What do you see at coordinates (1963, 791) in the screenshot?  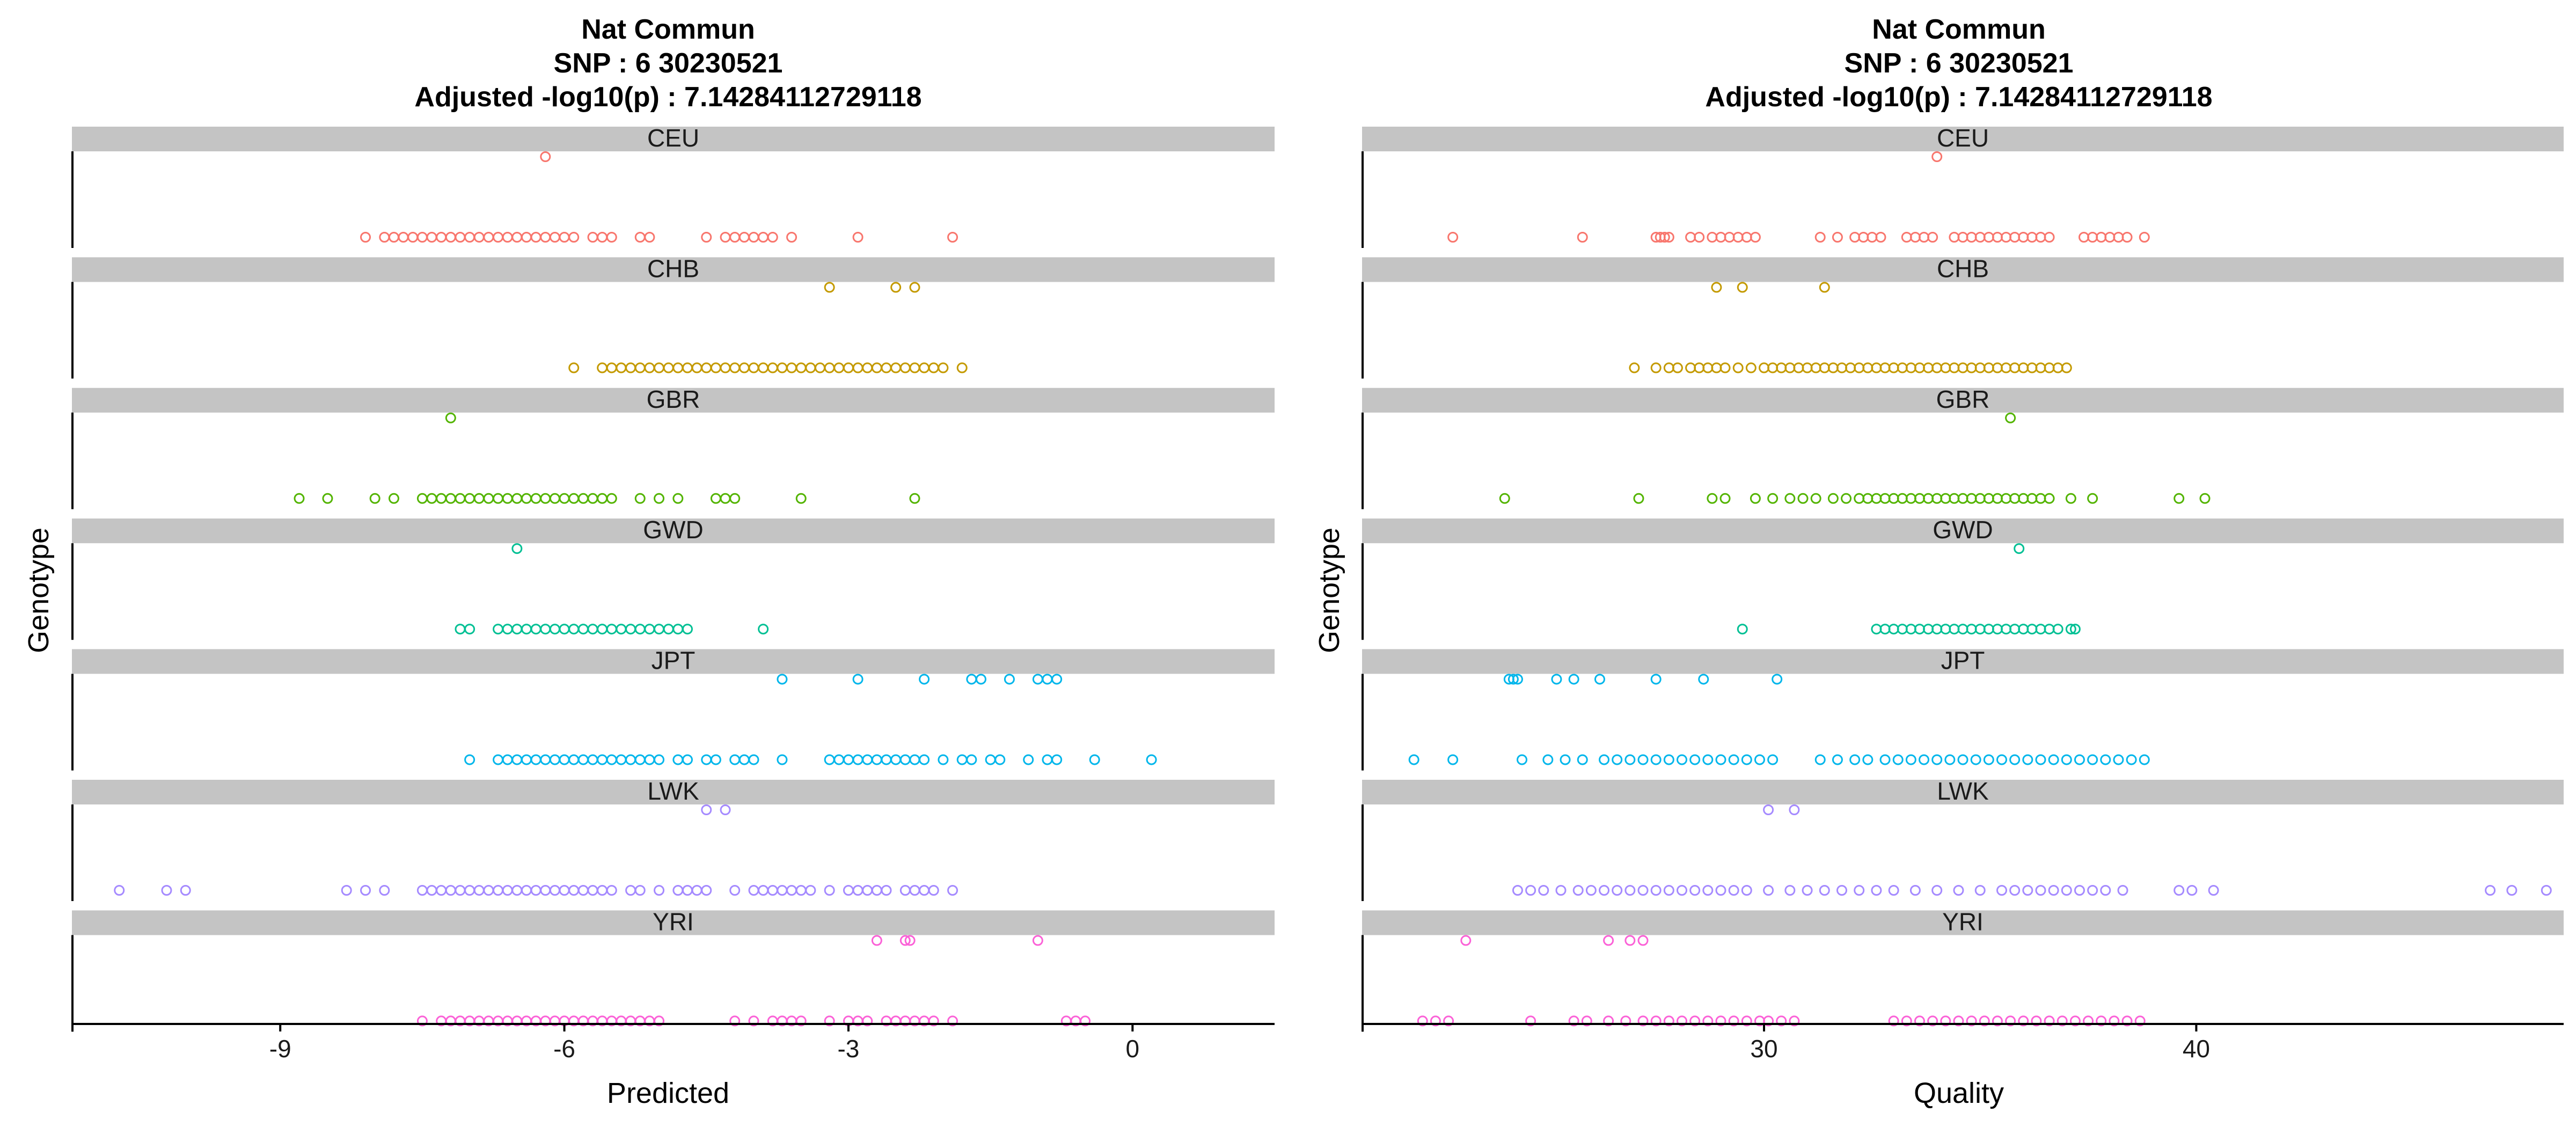 I see `facet-strip-label: LWK` at bounding box center [1963, 791].